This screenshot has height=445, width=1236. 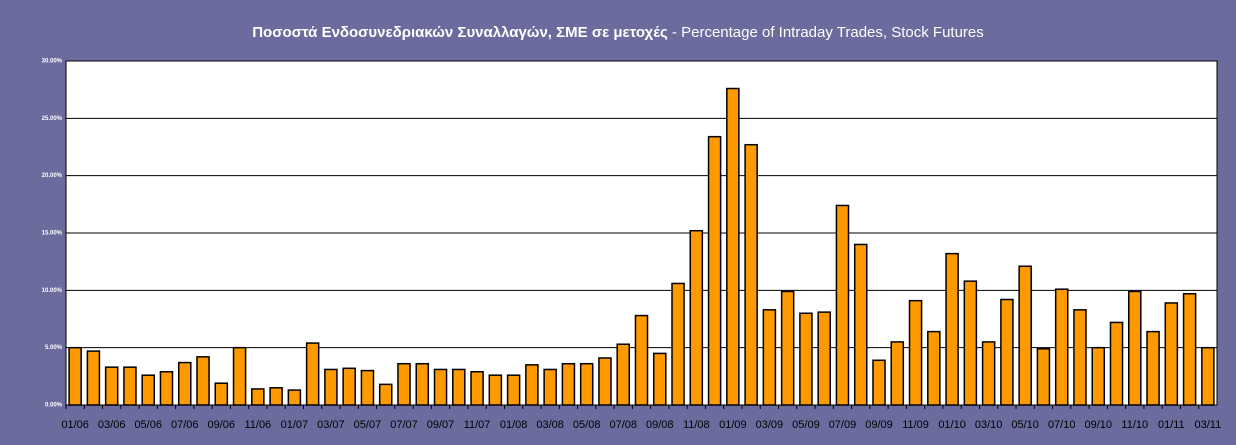 What do you see at coordinates (257, 425) in the screenshot?
I see `x-tick-label: 11/06` at bounding box center [257, 425].